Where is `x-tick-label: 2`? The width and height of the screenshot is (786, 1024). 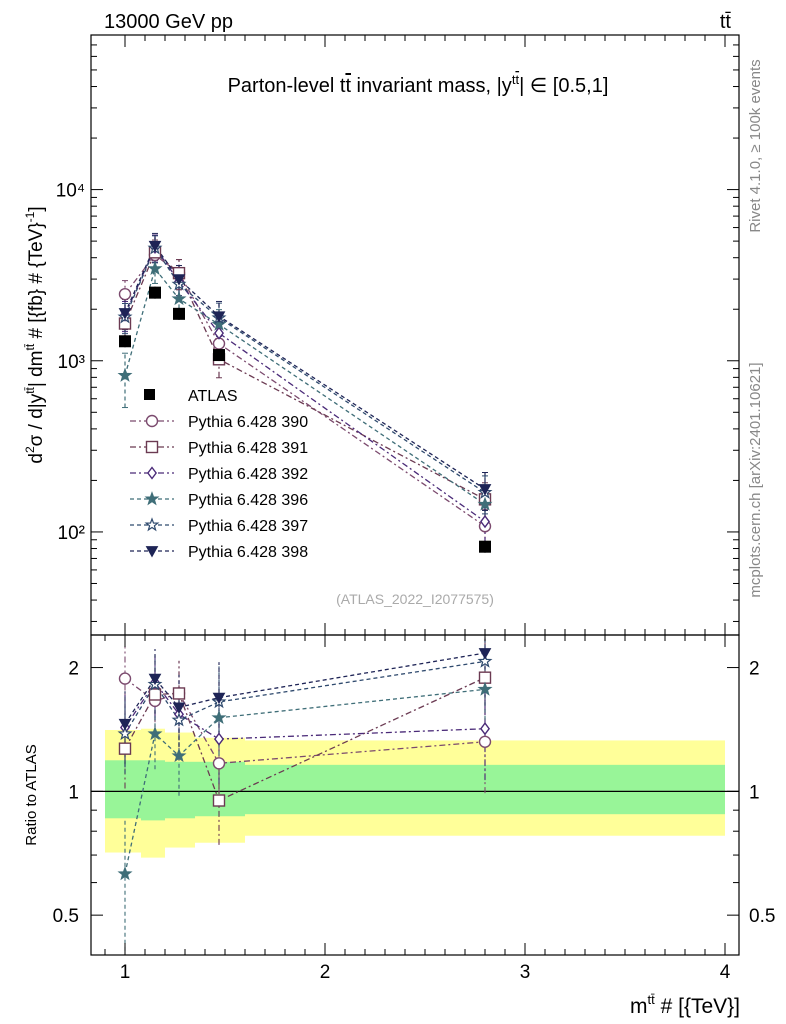 x-tick-label: 2 is located at coordinates (325, 972).